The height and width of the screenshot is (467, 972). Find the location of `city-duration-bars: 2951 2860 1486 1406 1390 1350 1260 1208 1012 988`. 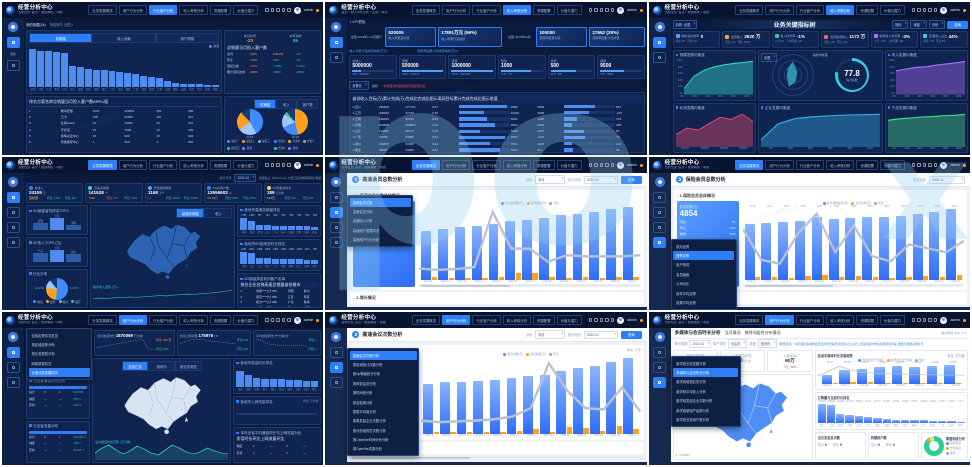

city-duration-bars: 2951 2860 1486 1406 1390 1350 1260 1208 1012 988 is located at coordinates (279, 256).